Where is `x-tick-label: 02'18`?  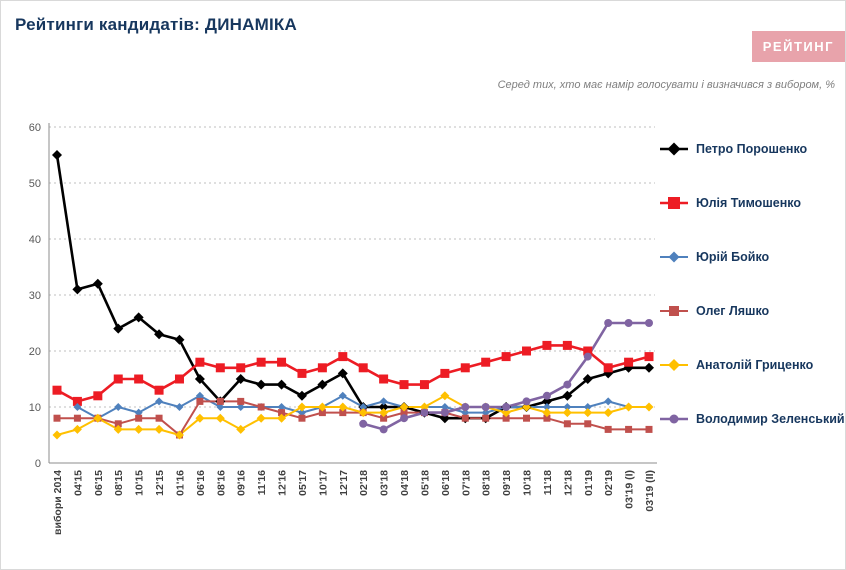
x-tick-label: 02'18 is located at coordinates (364, 483).